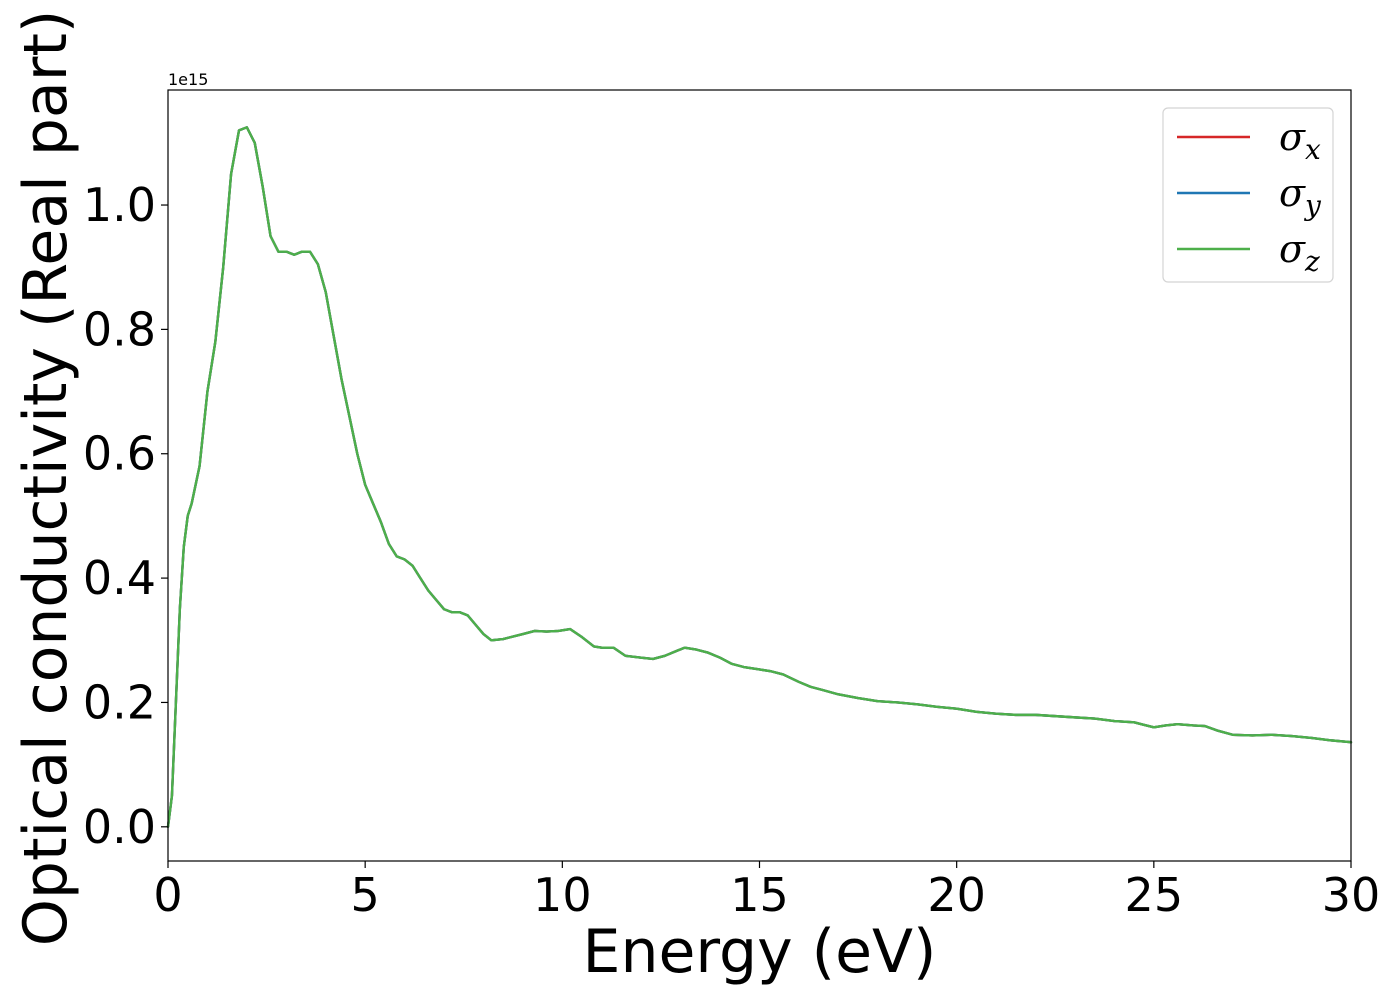 Image resolution: width=1400 pixels, height=1000 pixels. What do you see at coordinates (956, 895) in the screenshot?
I see `x-tick-label: 20` at bounding box center [956, 895].